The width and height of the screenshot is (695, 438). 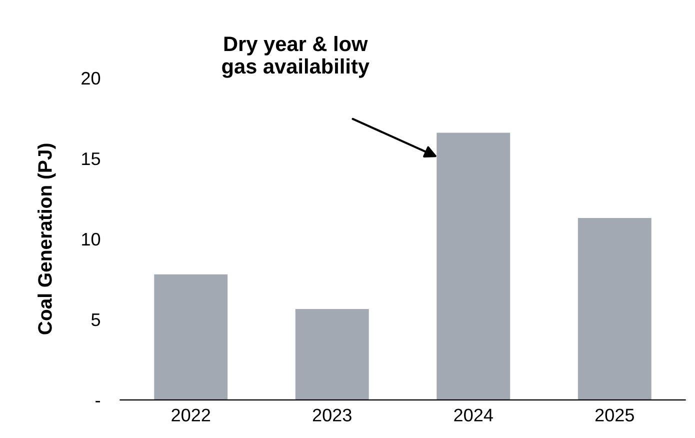 I want to click on y-tick-label: 15, so click(x=91, y=159).